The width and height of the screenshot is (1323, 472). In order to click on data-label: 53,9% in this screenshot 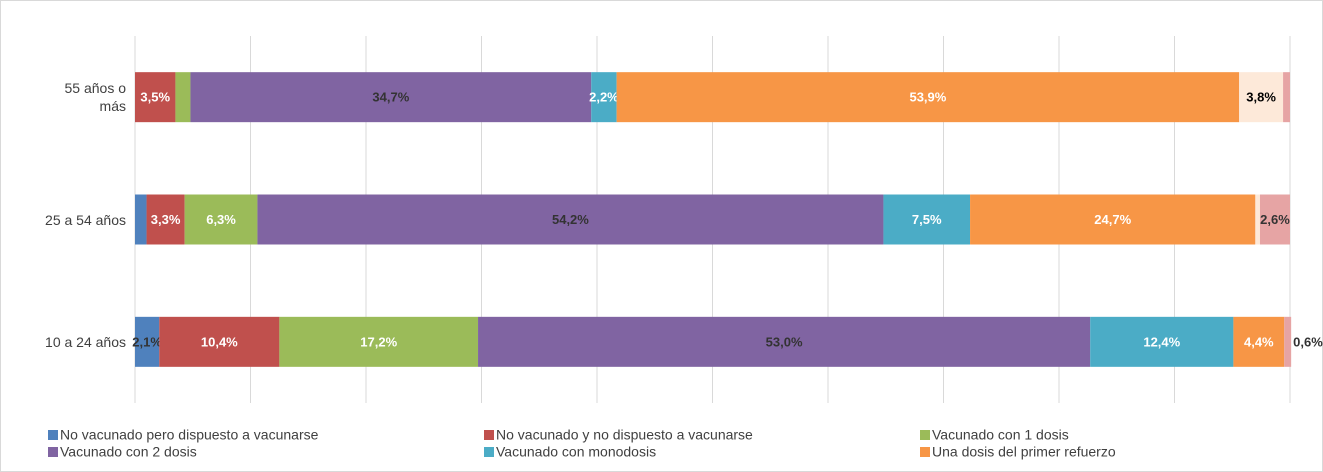, I will do `click(927, 97)`.